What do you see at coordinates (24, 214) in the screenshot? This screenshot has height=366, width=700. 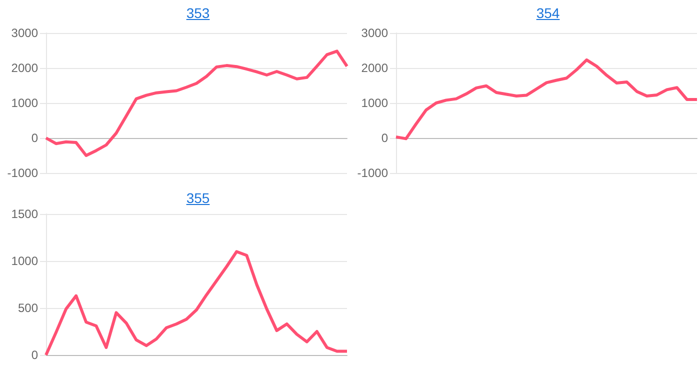 I see `y-tick-label: 1500` at bounding box center [24, 214].